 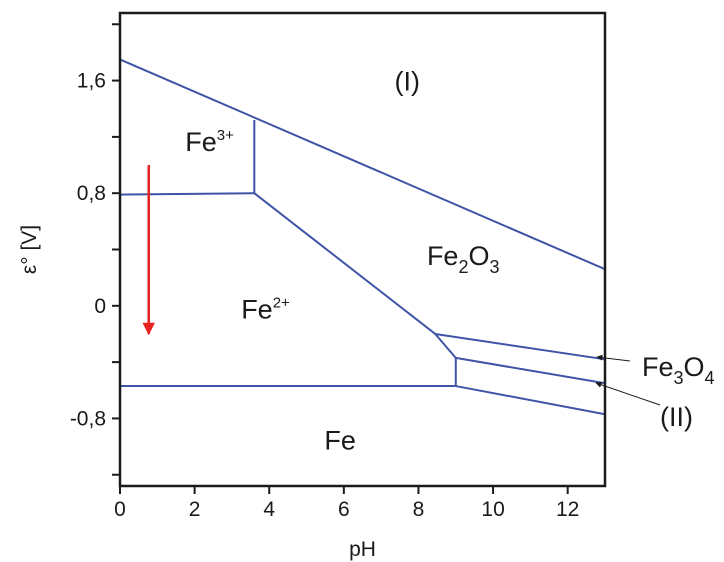 What do you see at coordinates (419, 509) in the screenshot?
I see `x-tick-label: 8` at bounding box center [419, 509].